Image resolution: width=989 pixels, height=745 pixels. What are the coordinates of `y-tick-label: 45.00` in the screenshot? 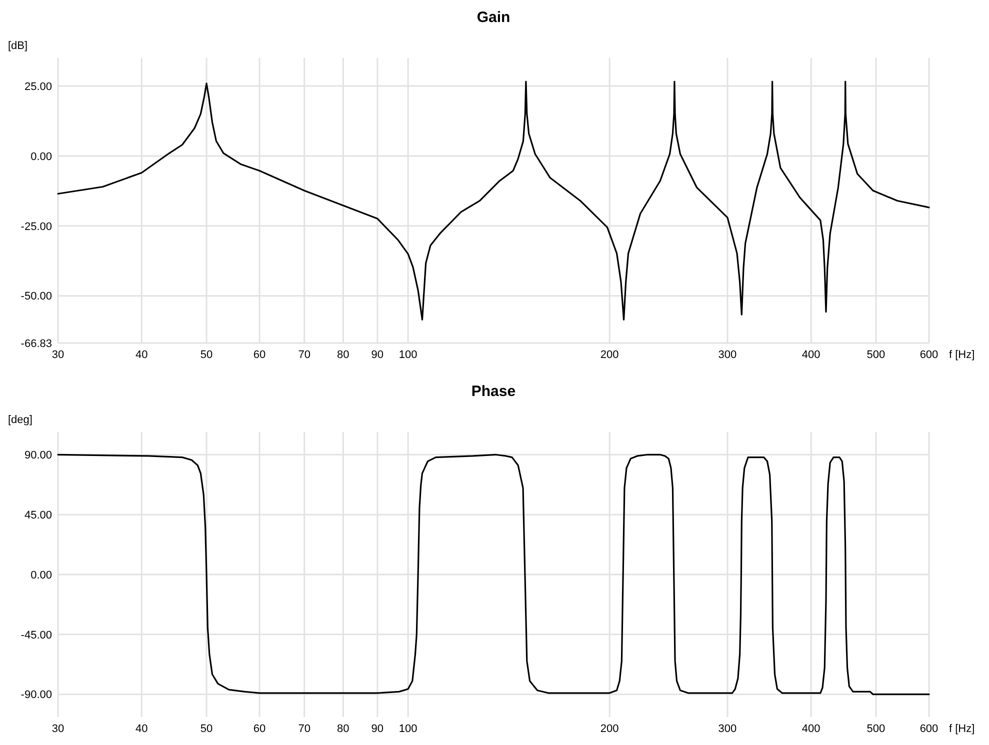 It's located at (38, 515).